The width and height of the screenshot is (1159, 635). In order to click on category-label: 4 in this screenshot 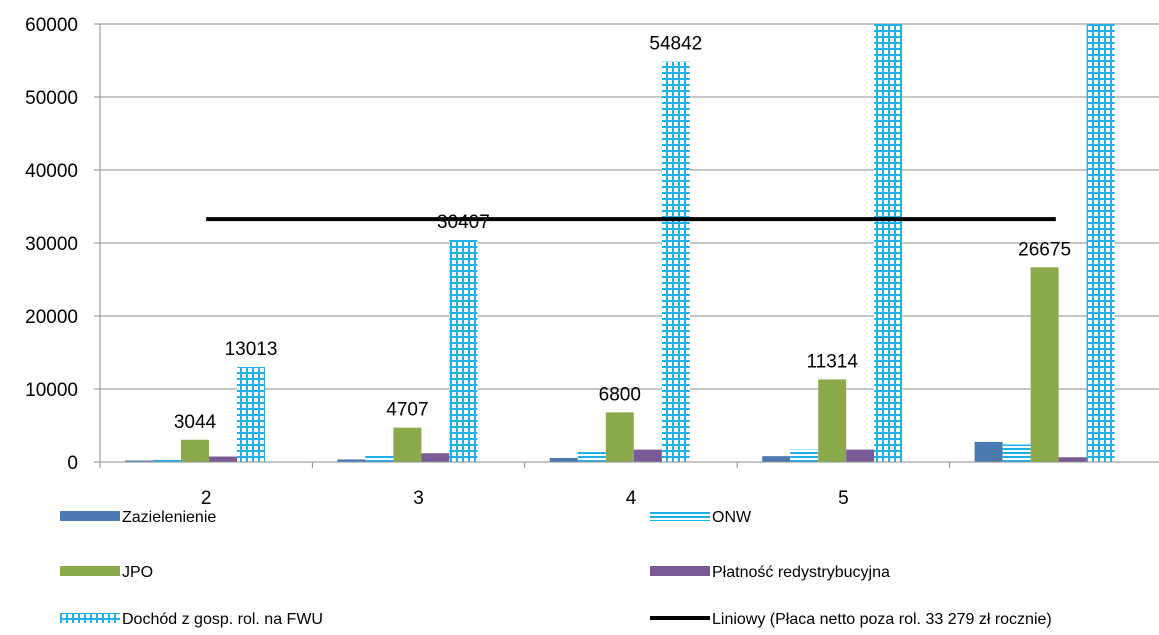, I will do `click(631, 498)`.